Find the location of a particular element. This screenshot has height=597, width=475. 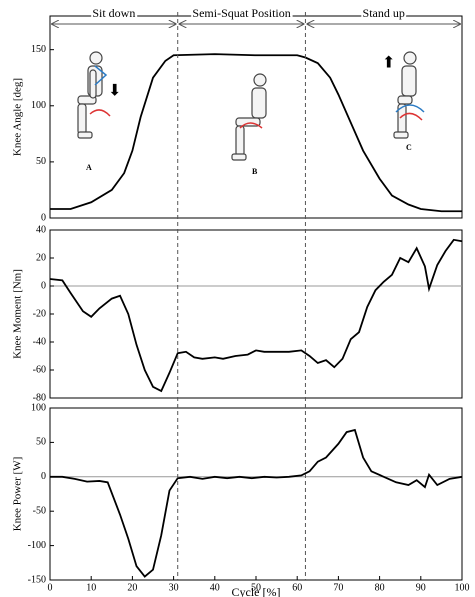

y-tick-label: -80 is located at coordinates (39, 397).